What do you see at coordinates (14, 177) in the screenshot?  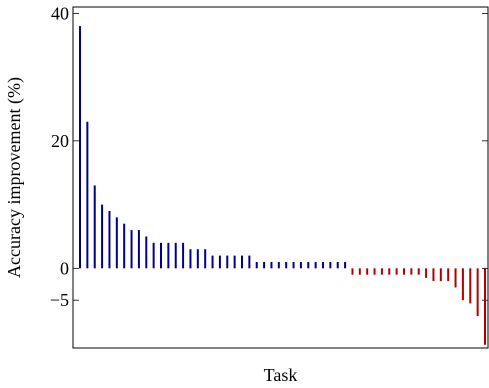 I see `y-axis-label: Accuracy improvement (%)` at bounding box center [14, 177].